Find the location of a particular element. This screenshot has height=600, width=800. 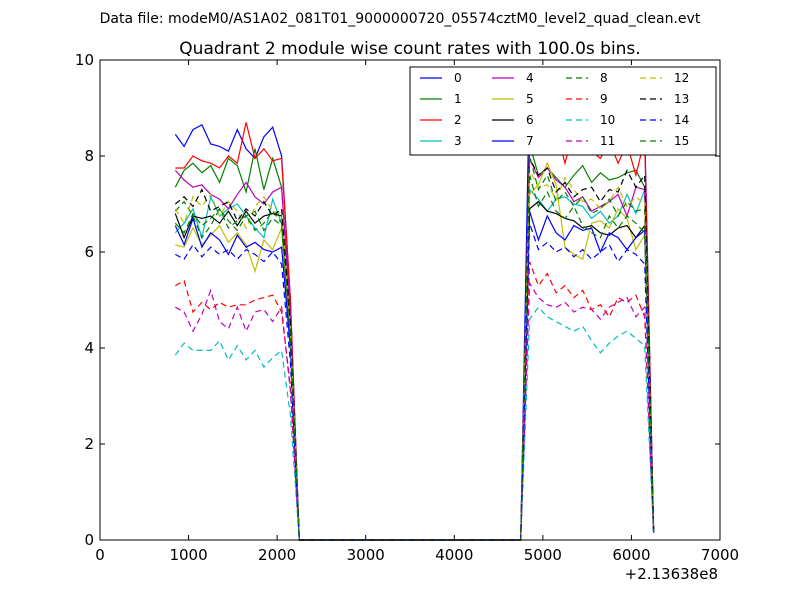

y-tick-label: 8 is located at coordinates (89, 156).